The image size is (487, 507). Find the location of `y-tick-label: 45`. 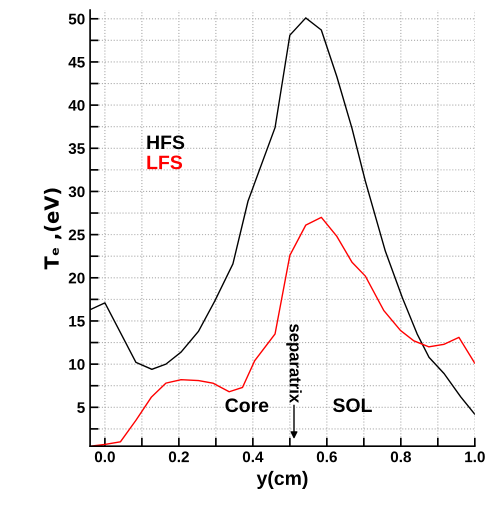

y-tick-label: 45 is located at coordinates (76, 62).